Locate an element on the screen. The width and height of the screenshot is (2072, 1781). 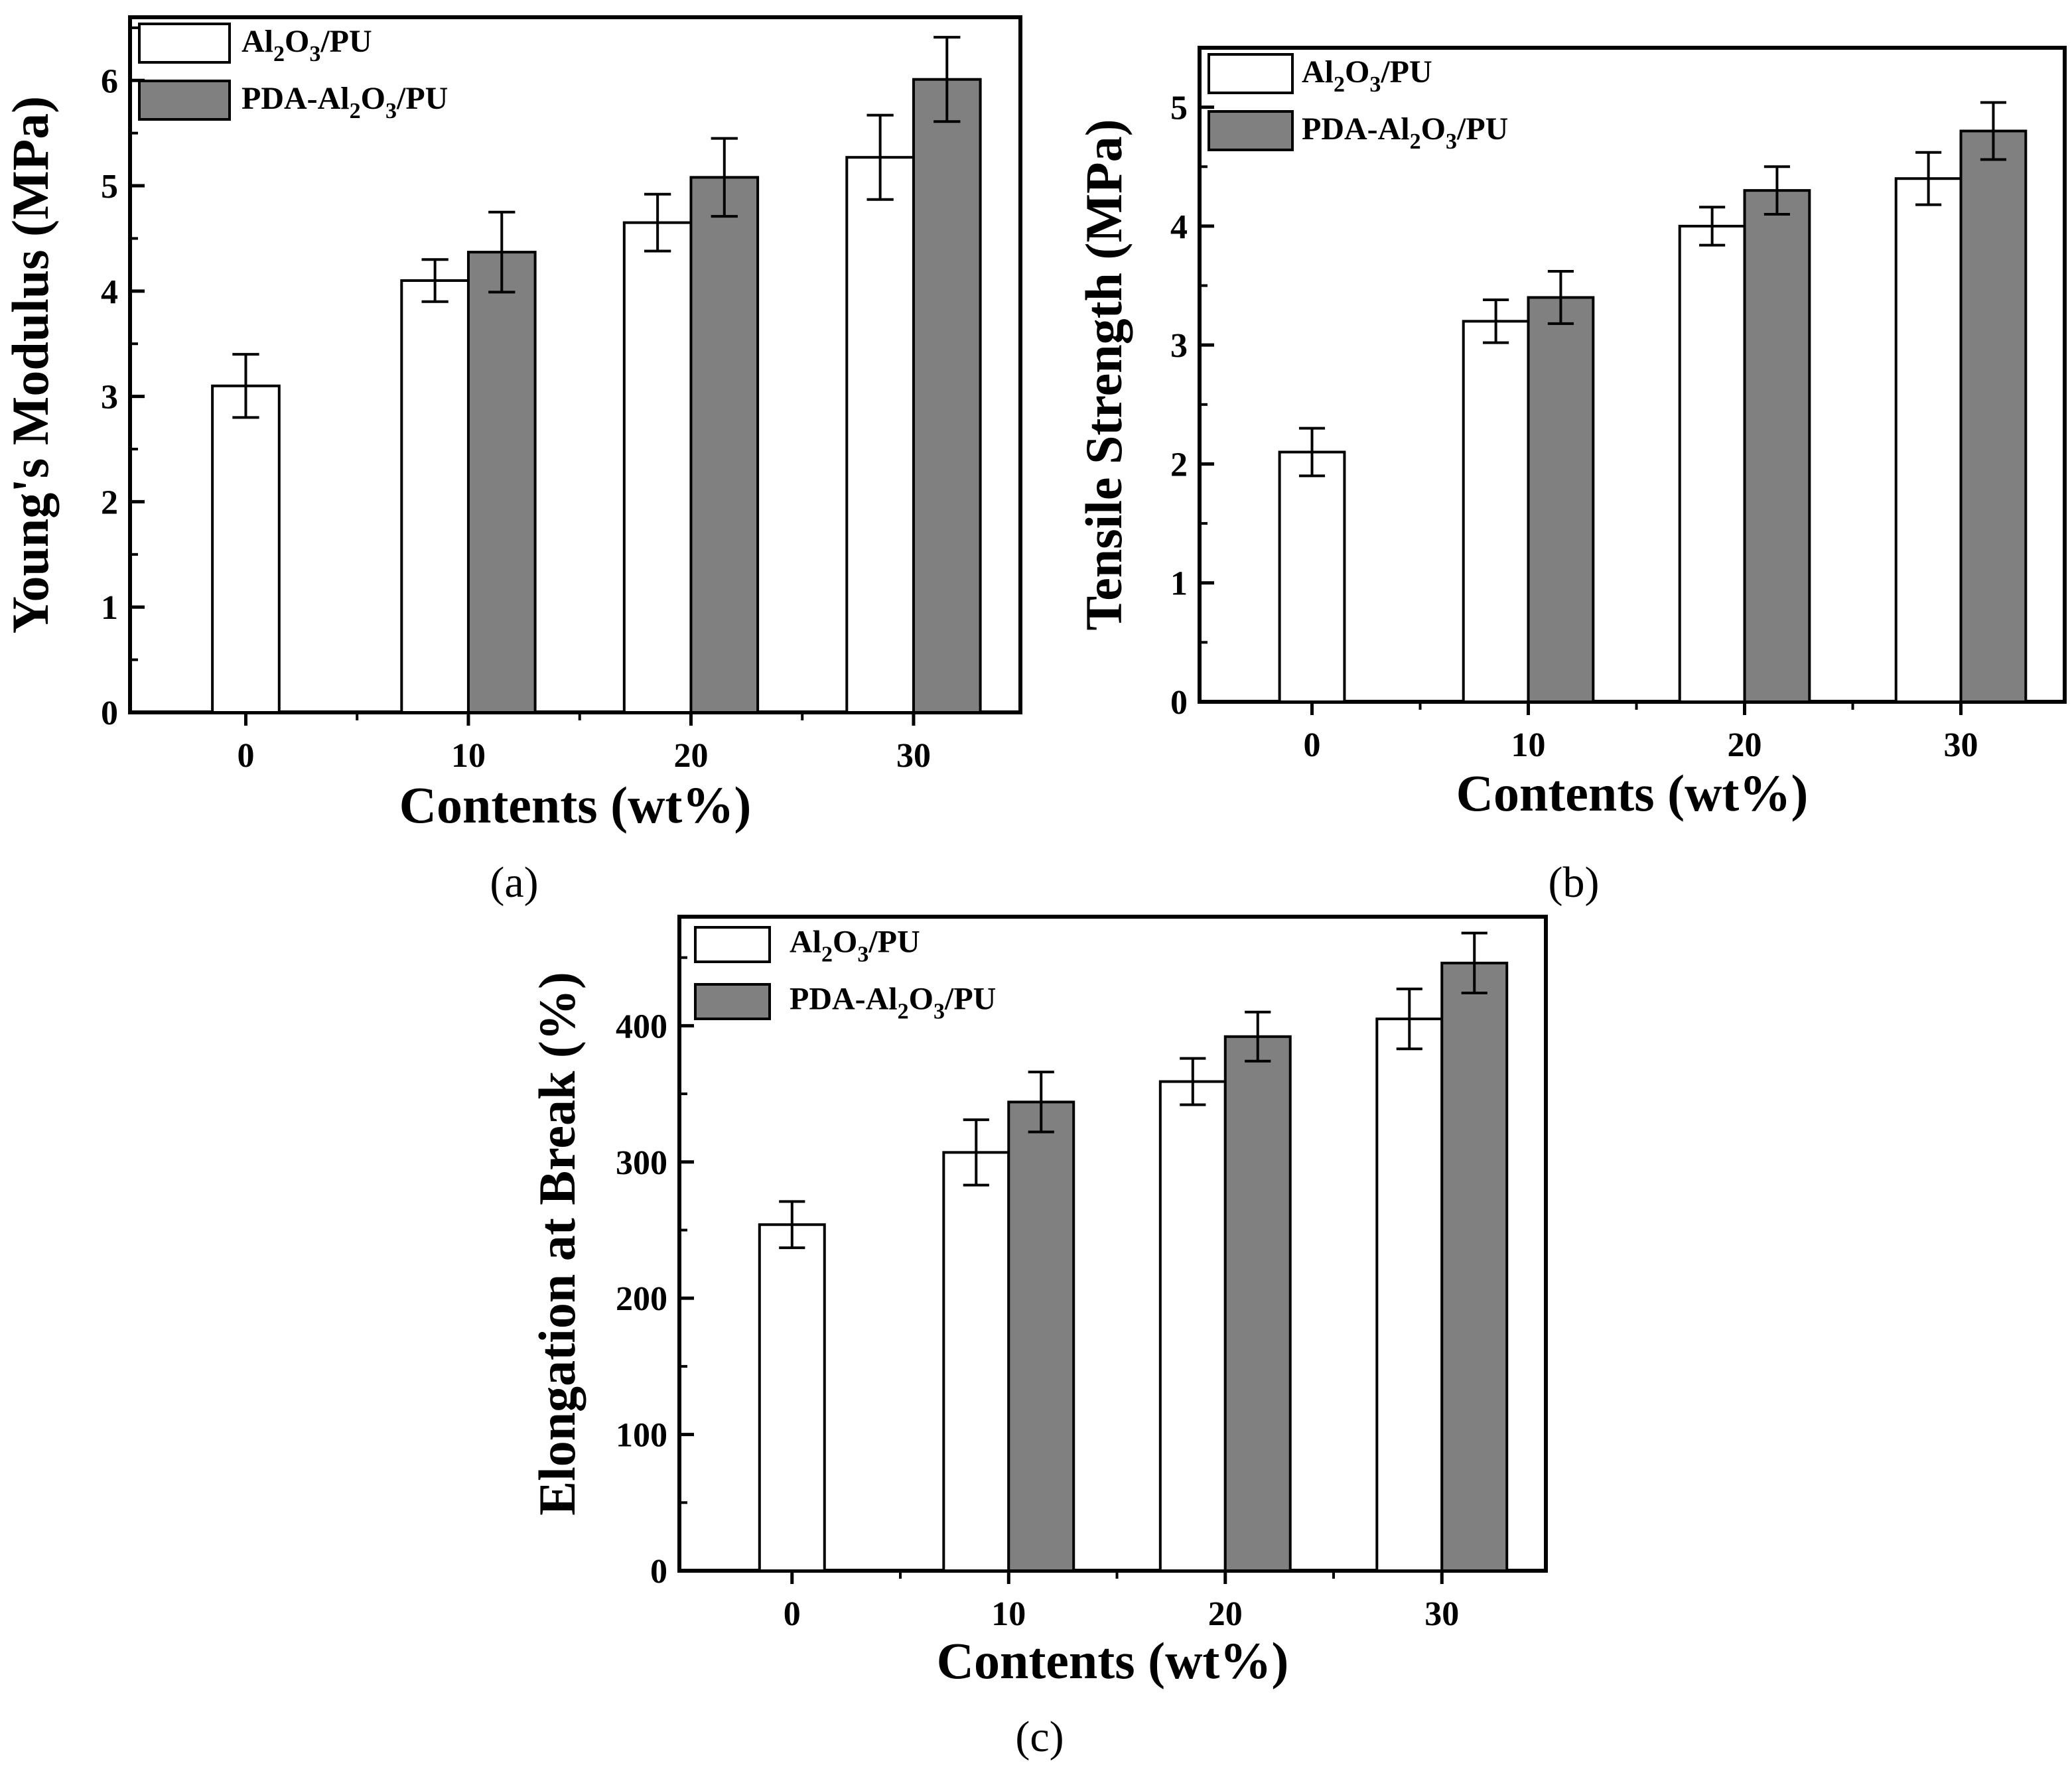
y-tick-label: 300 is located at coordinates (641, 1163).